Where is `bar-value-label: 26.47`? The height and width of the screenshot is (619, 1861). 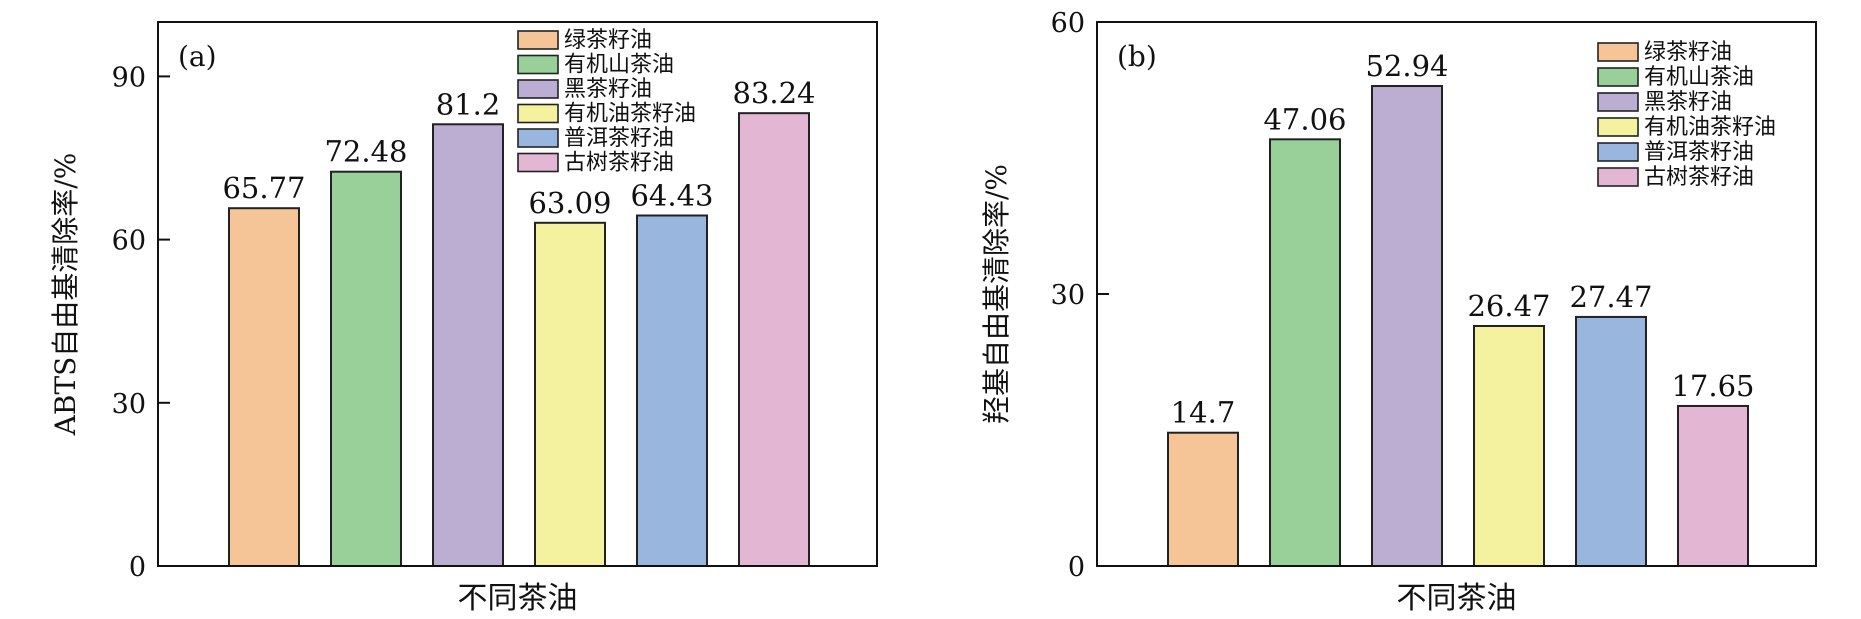
bar-value-label: 26.47 is located at coordinates (1508, 306).